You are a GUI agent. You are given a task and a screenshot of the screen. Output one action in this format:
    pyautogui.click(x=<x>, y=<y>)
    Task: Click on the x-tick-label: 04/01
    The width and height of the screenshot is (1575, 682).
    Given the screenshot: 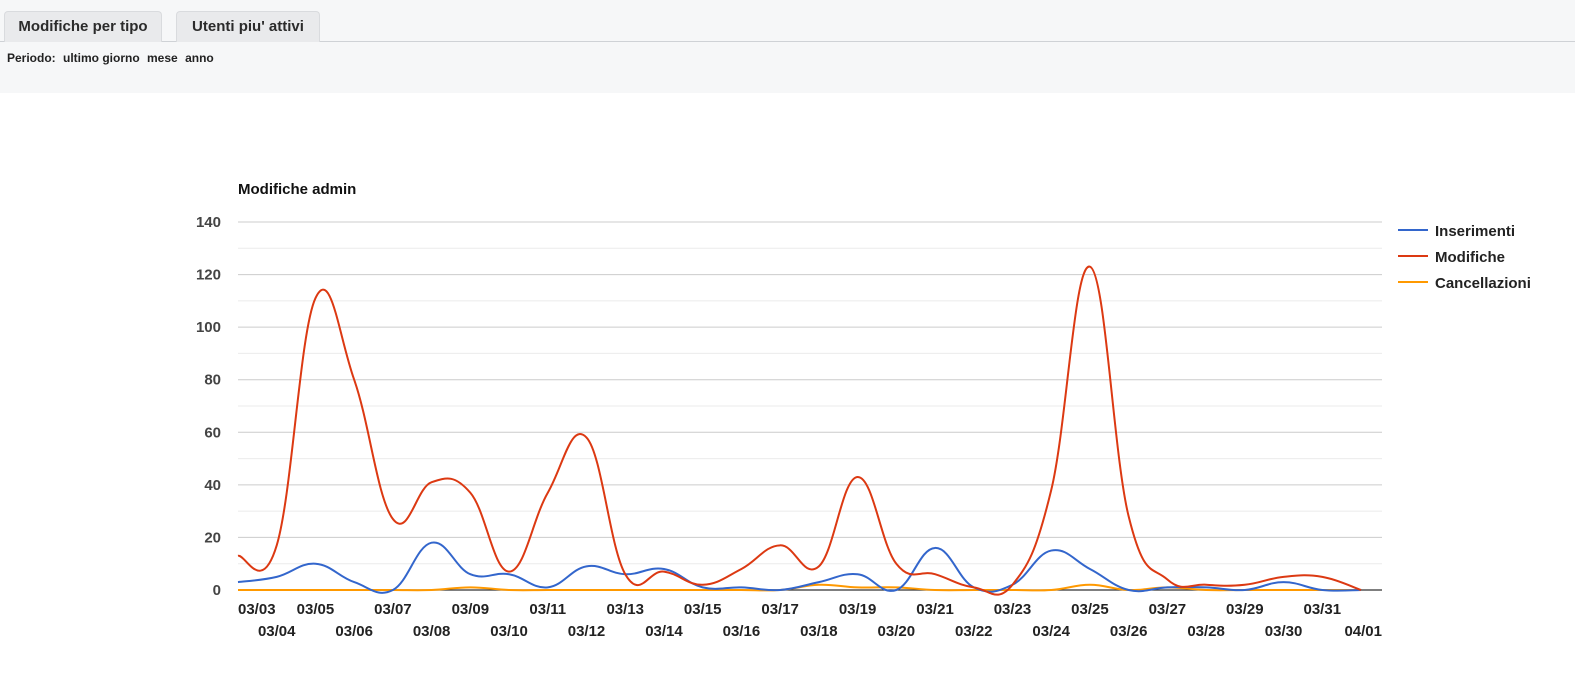 What is the action you would take?
    pyautogui.click(x=1363, y=631)
    